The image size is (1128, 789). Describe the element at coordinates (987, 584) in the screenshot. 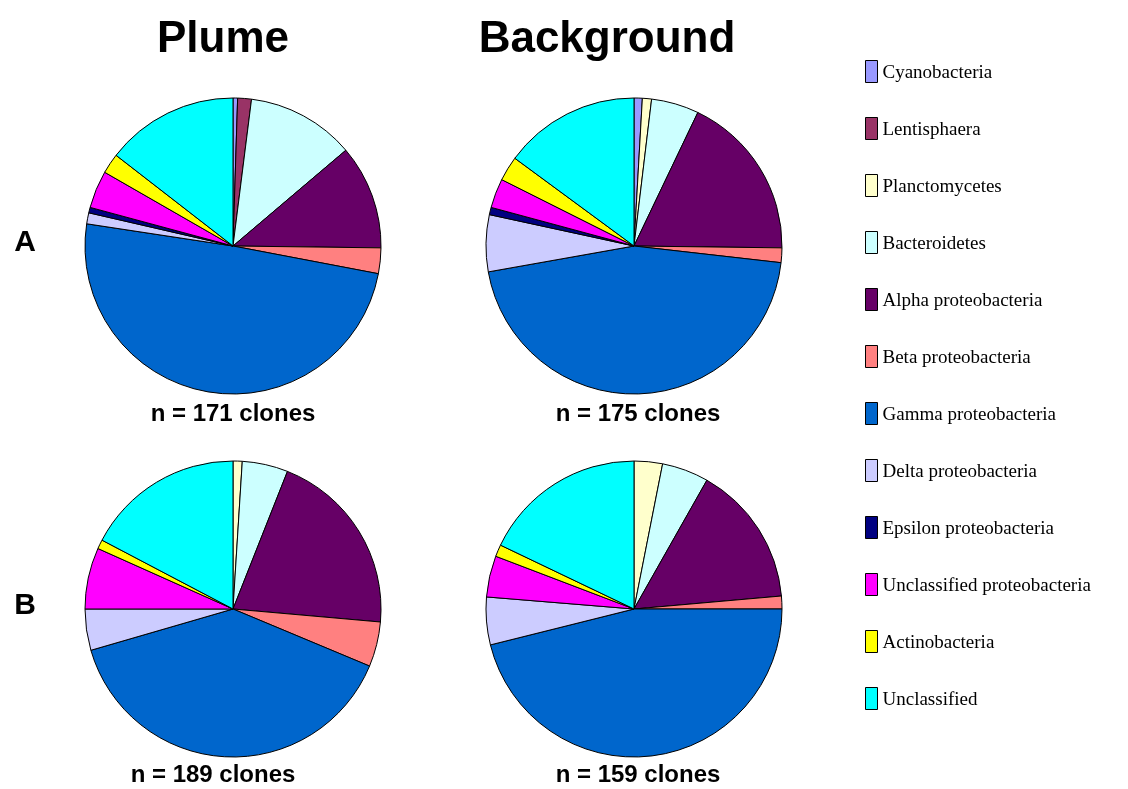

I see `legend-label: Unclassified proteobacteria` at that location.